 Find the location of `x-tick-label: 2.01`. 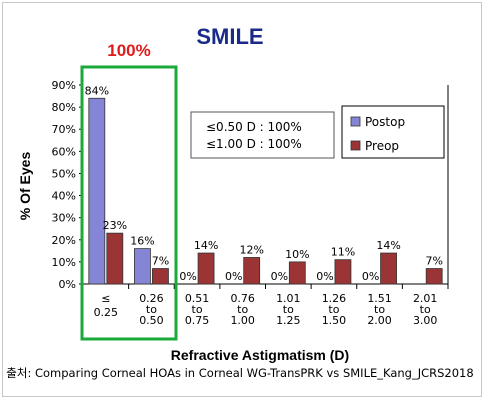

x-tick-label: 2.01 is located at coordinates (425, 298).